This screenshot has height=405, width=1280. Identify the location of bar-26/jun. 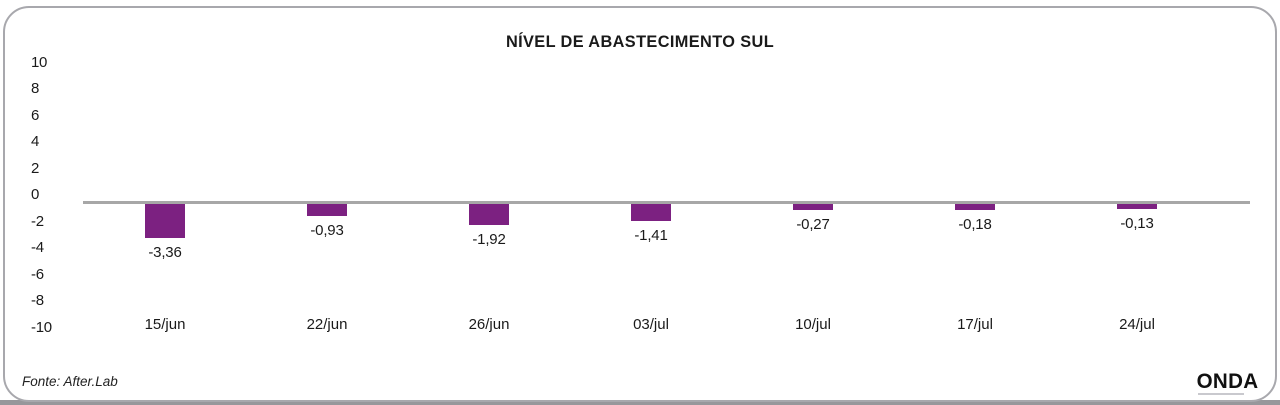
(489, 214).